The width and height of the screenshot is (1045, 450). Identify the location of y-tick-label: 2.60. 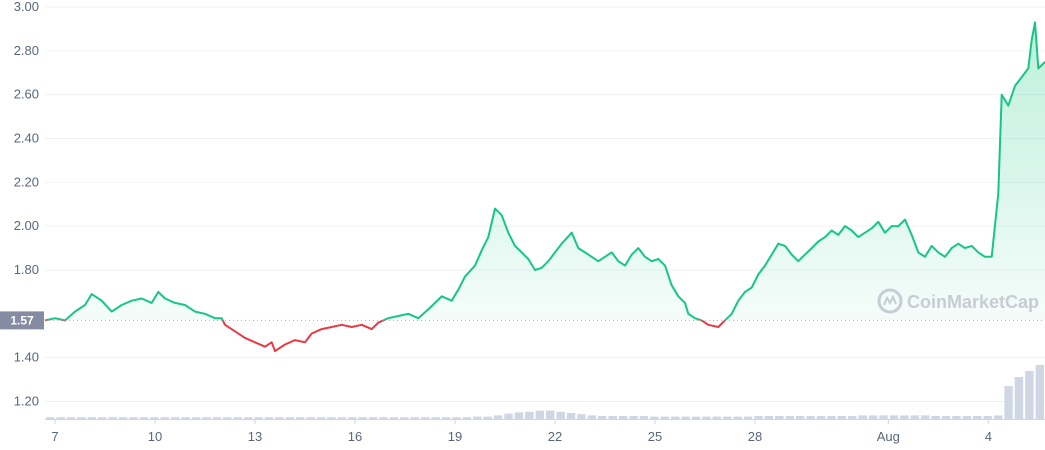
(26, 94).